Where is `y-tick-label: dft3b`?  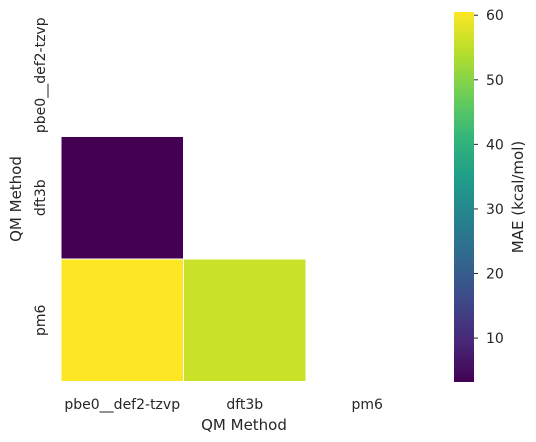
y-tick-label: dft3b is located at coordinates (41, 197).